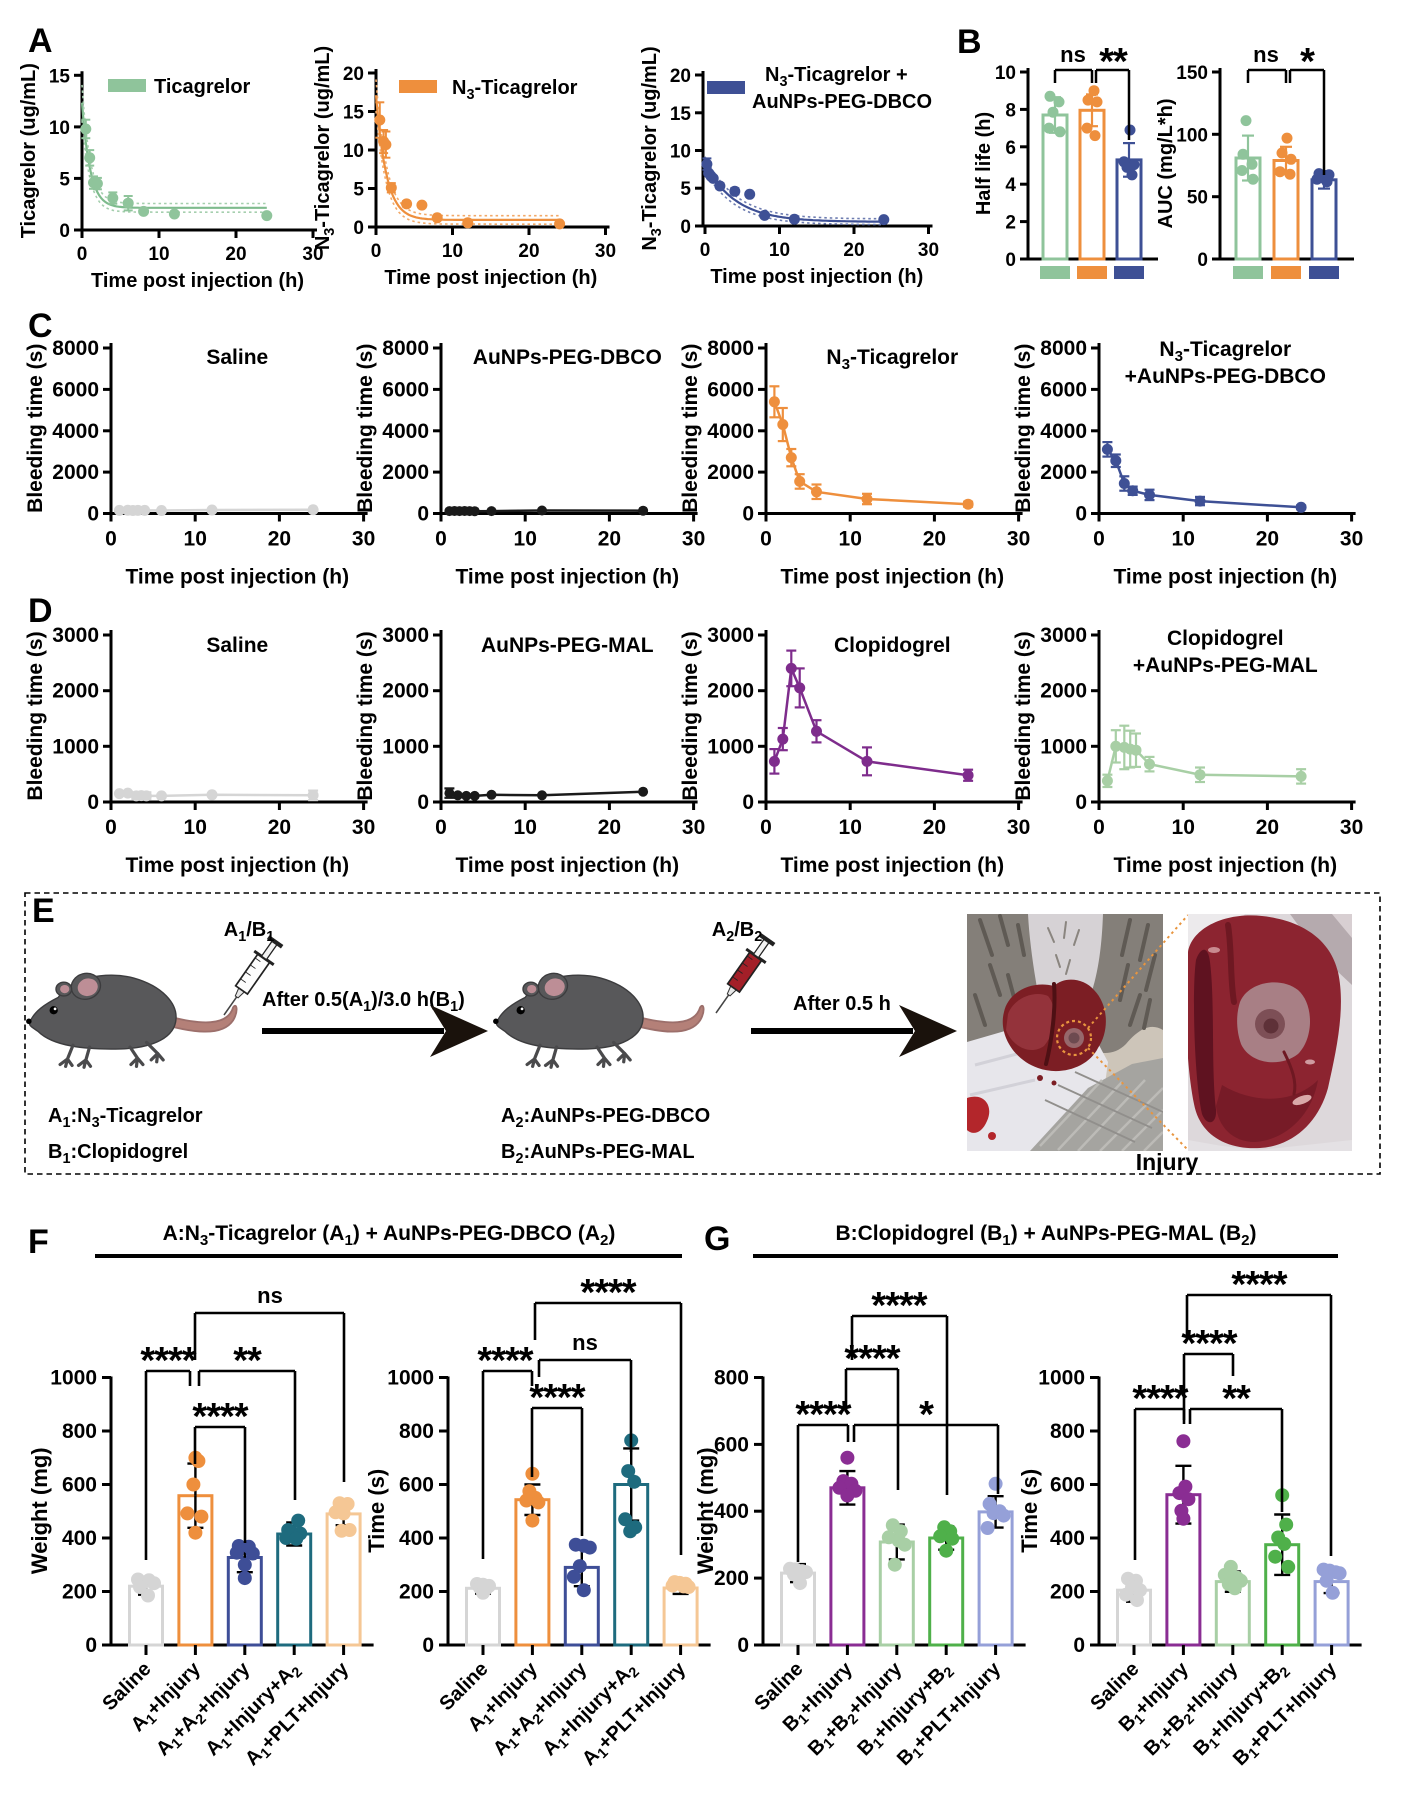 Image resolution: width=1413 pixels, height=1802 pixels. I want to click on svg-text: 200, so click(1067, 1592).